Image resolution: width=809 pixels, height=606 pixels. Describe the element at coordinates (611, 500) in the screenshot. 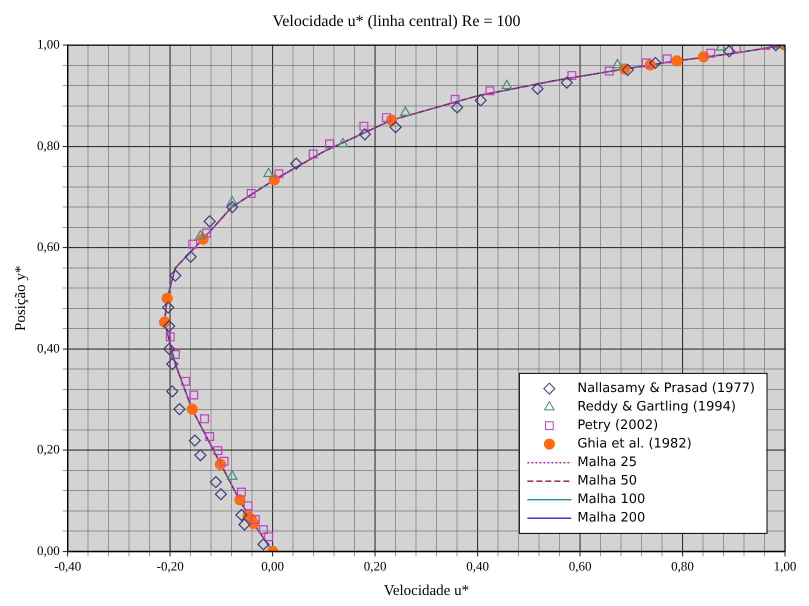

I see `legend-label: Malha 100` at that location.